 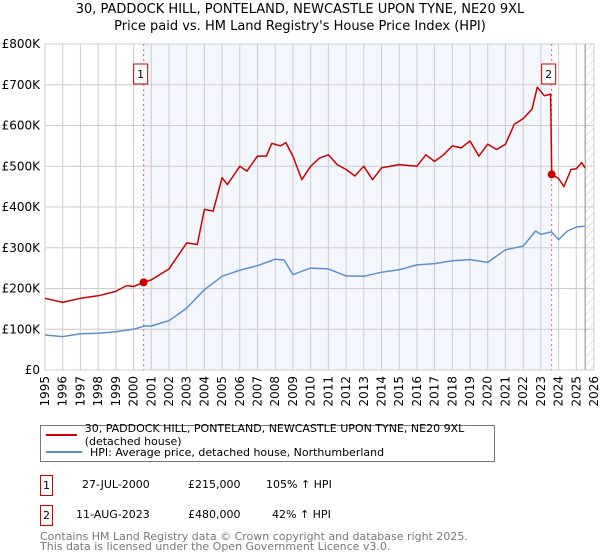 What do you see at coordinates (116, 484) in the screenshot?
I see `transaction-date: 27-JUL-2000` at bounding box center [116, 484].